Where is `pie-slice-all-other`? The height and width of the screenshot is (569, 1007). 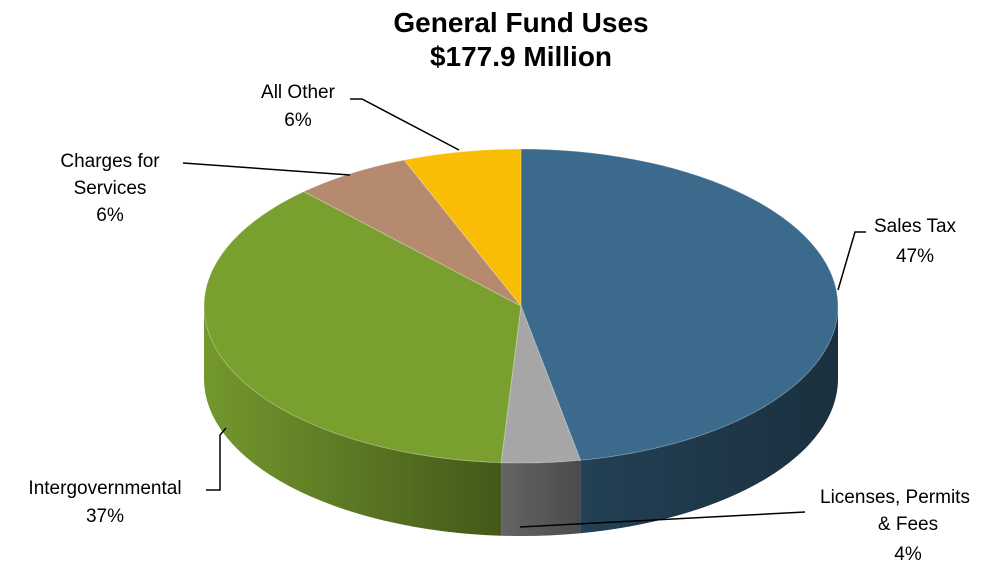 pie-slice-all-other is located at coordinates (462, 228).